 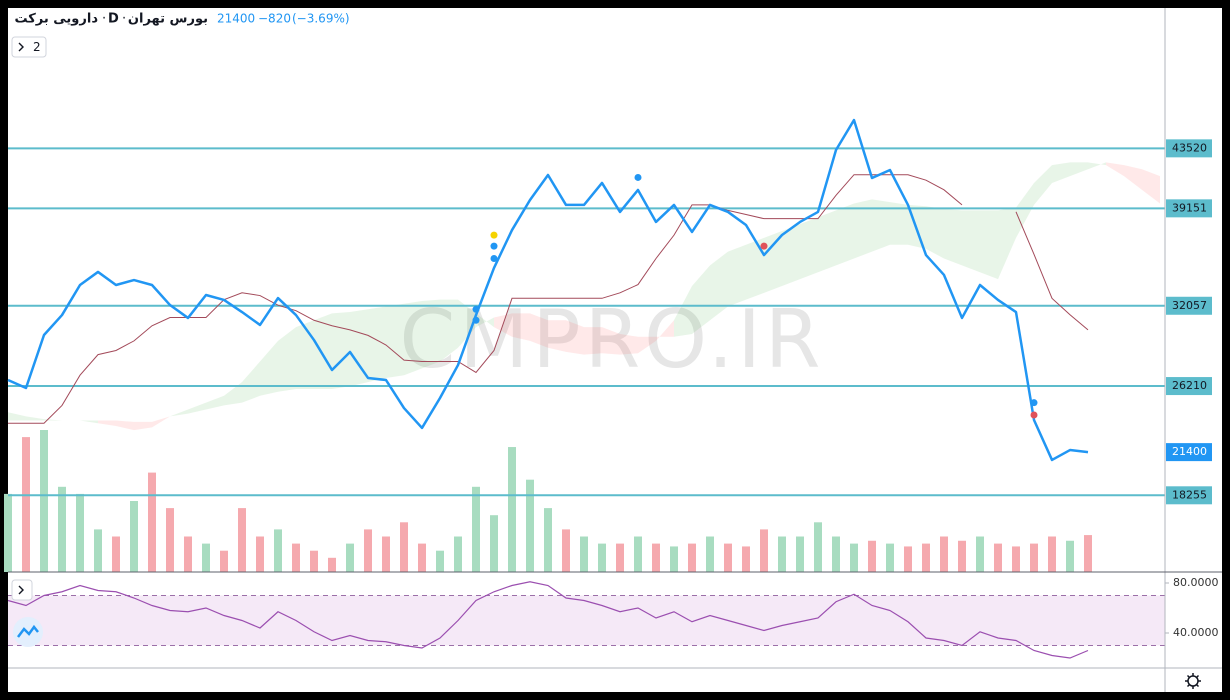 I want to click on settings-button, so click(x=1193, y=681).